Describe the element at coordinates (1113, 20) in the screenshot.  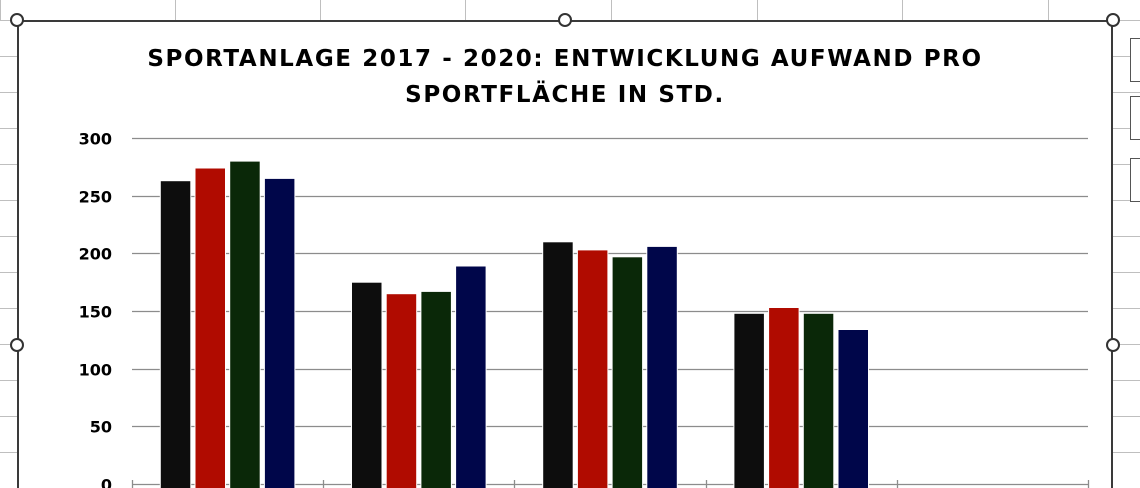
I see `resize-handle-top-right` at that location.